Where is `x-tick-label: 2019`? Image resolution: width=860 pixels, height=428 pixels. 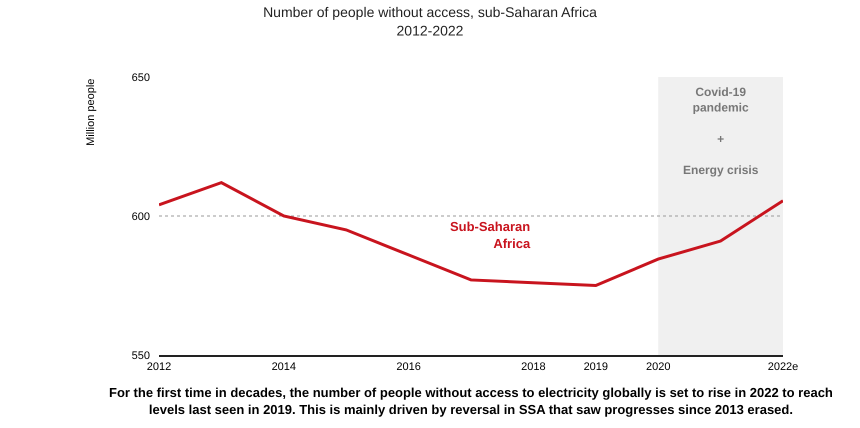 x-tick-label: 2019 is located at coordinates (596, 367).